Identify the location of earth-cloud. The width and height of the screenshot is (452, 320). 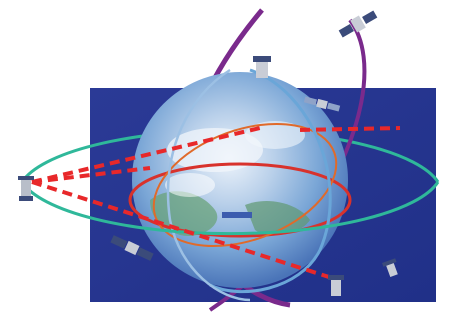
(215, 150).